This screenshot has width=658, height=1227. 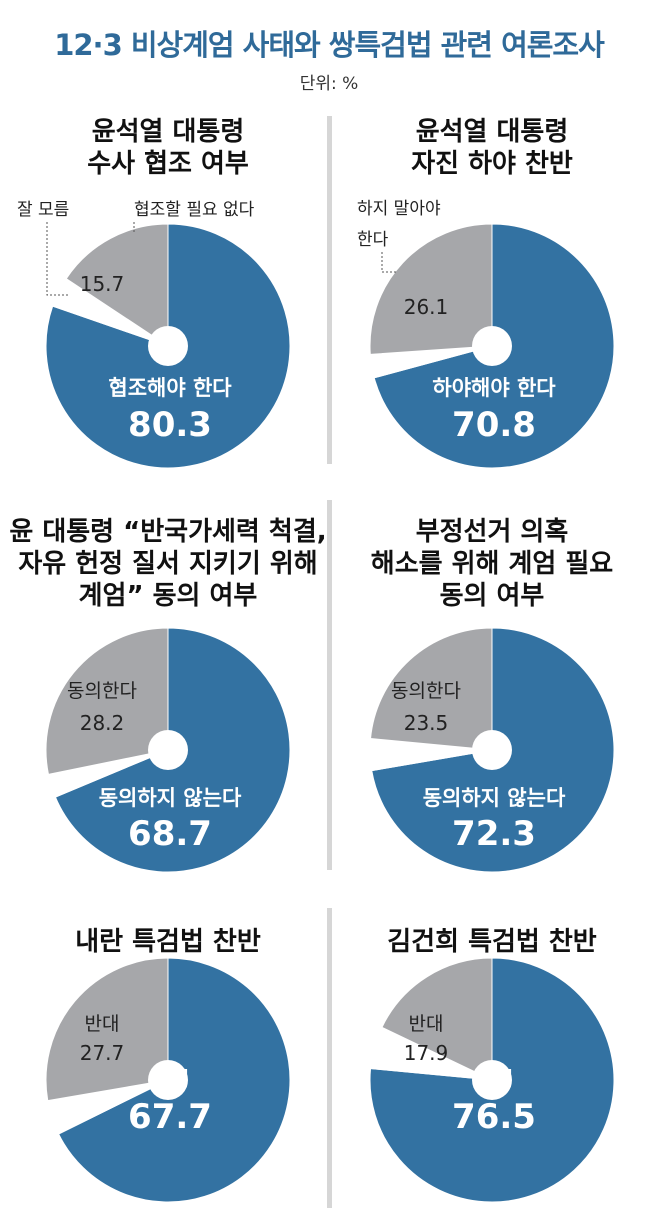 What do you see at coordinates (494, 1117) in the screenshot?
I see `slice-value: 76.5` at bounding box center [494, 1117].